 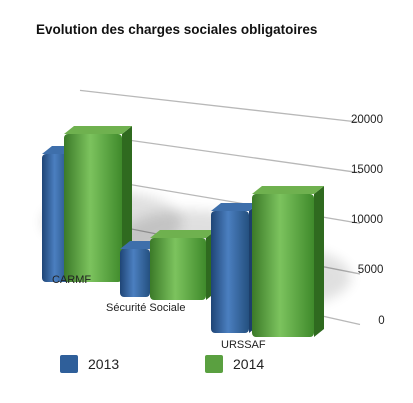 What do you see at coordinates (220, 106) in the screenshot?
I see `gridline` at bounding box center [220, 106].